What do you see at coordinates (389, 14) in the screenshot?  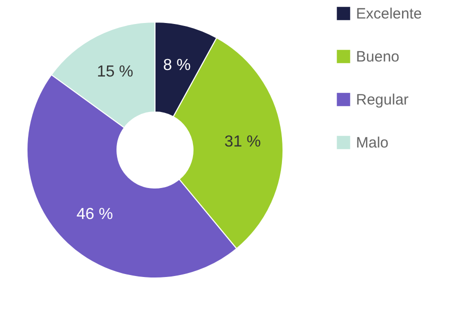 I see `legend-label: Excelente` at bounding box center [389, 14].